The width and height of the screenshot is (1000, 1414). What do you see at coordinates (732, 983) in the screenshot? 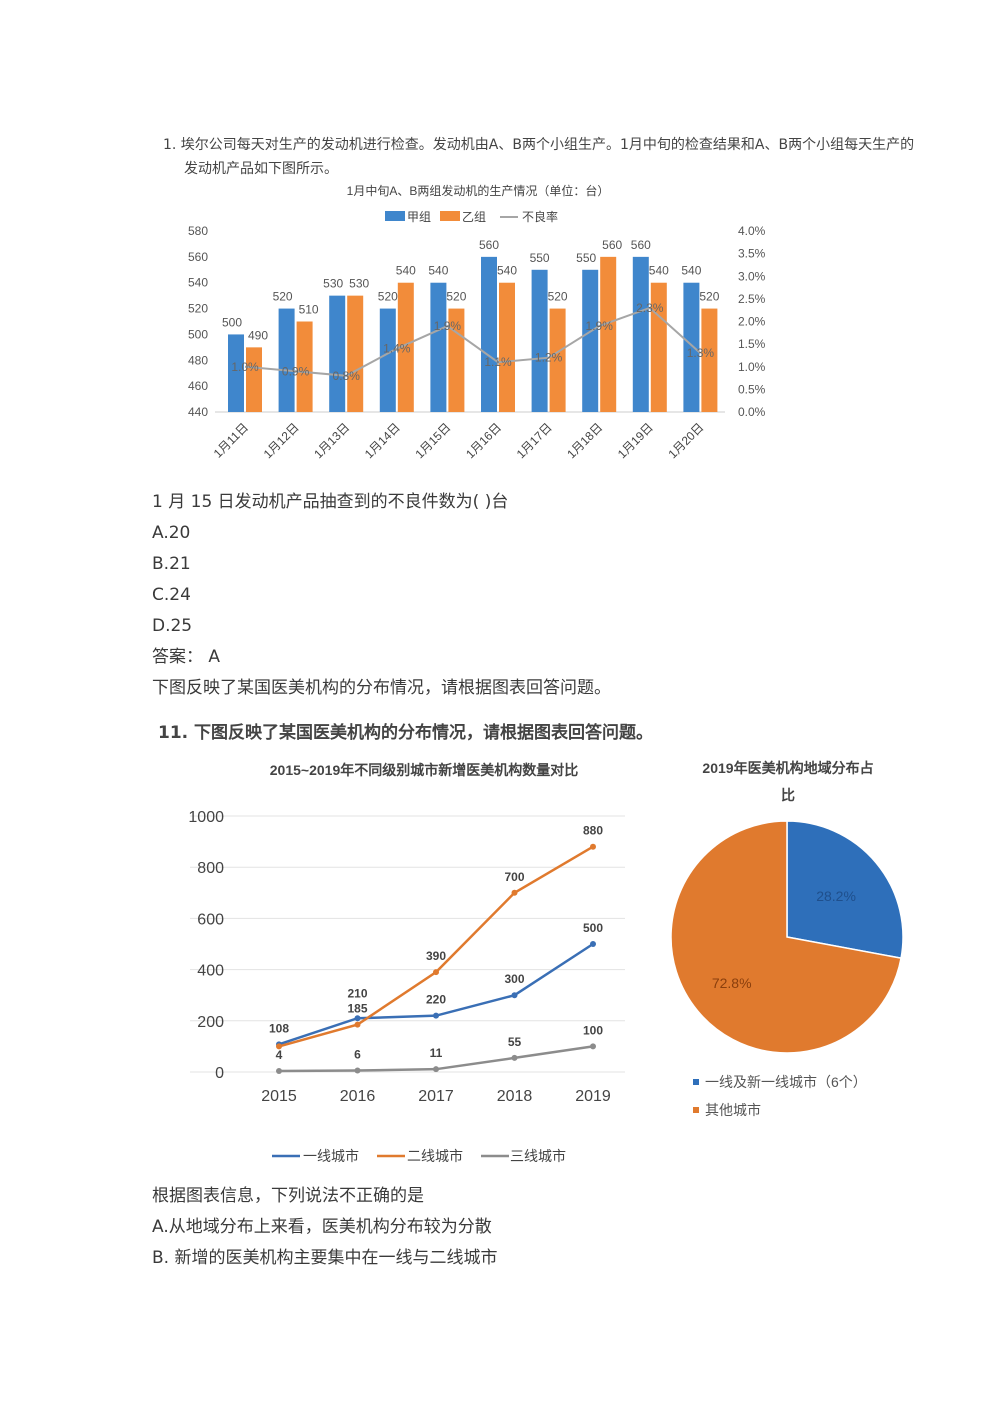
I see `pie-slice-label: 72.8%` at bounding box center [732, 983].